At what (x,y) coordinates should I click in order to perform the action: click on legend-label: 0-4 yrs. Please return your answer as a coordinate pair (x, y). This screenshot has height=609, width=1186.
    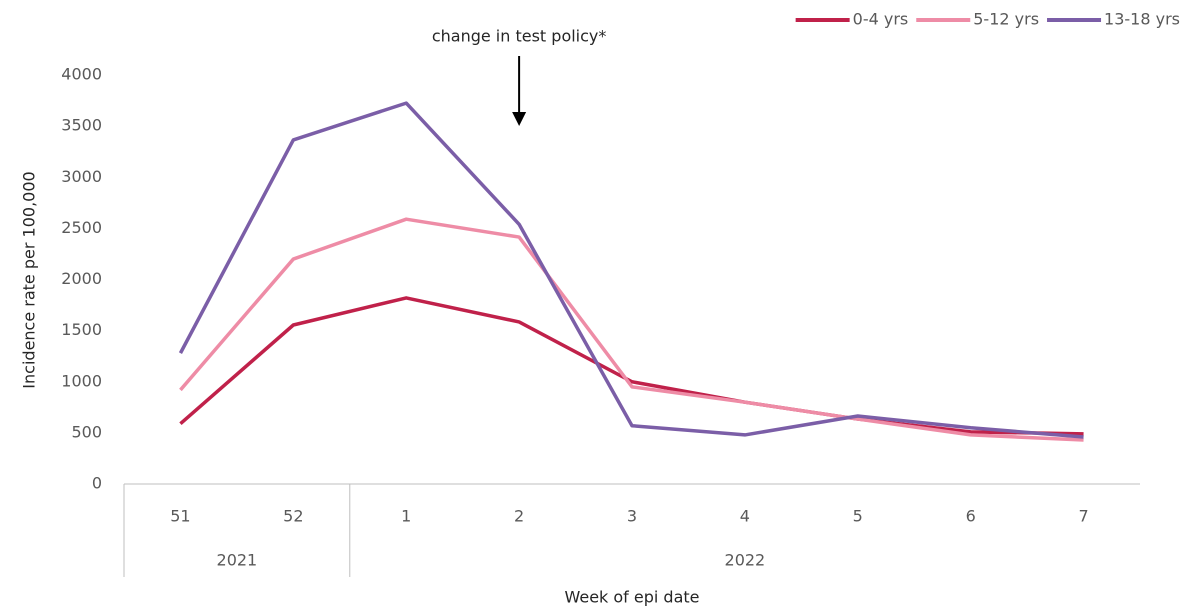
    Looking at the image, I should click on (881, 19).